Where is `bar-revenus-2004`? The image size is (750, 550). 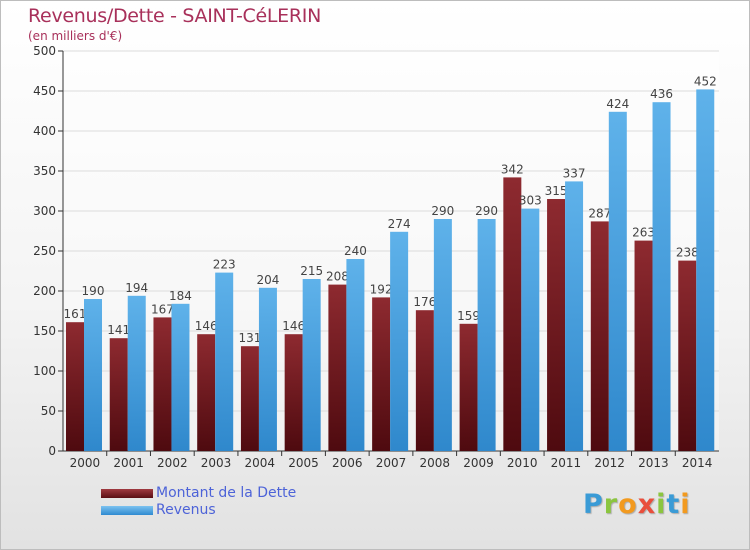 bar-revenus-2004 is located at coordinates (267, 369).